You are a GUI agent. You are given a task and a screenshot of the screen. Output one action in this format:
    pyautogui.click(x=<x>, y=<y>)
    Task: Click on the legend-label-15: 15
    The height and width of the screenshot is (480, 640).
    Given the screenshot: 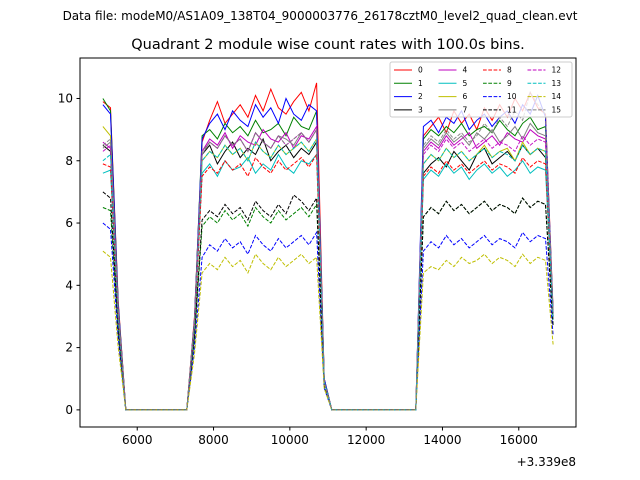 What is the action you would take?
    pyautogui.click(x=557, y=109)
    